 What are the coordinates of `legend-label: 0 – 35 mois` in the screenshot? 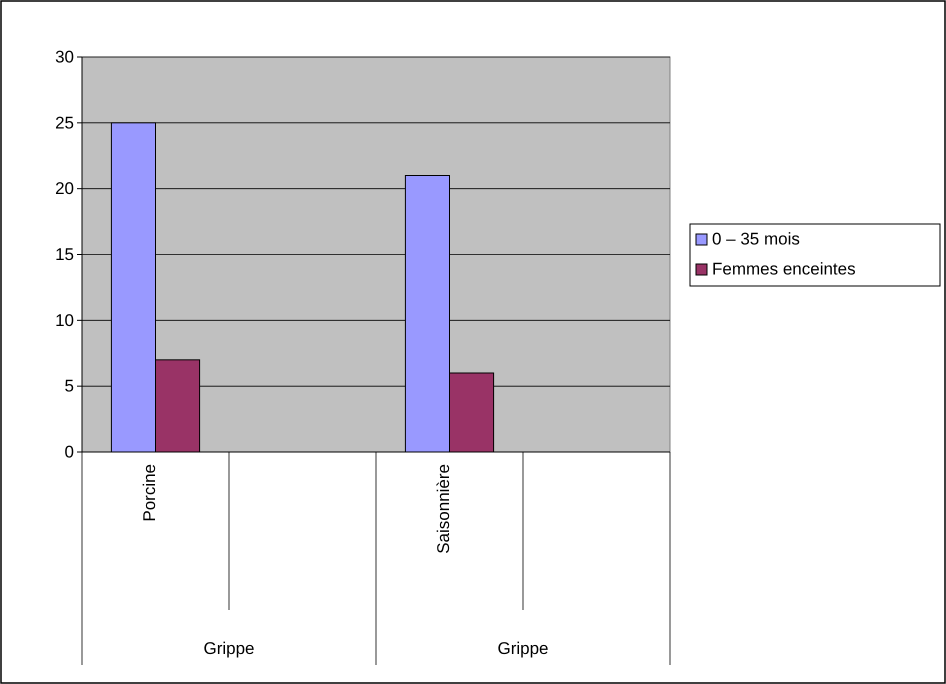 It's located at (756, 238).